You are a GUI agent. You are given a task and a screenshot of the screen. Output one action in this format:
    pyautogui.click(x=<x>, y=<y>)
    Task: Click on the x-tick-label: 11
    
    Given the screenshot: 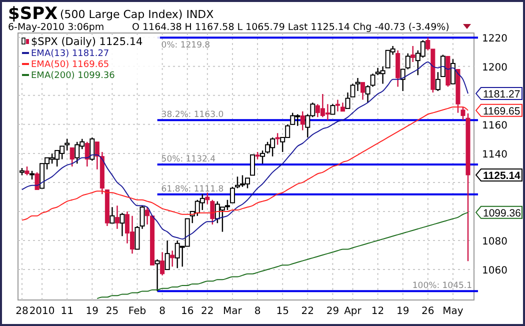 What is the action you would take?
    pyautogui.click(x=67, y=311)
    